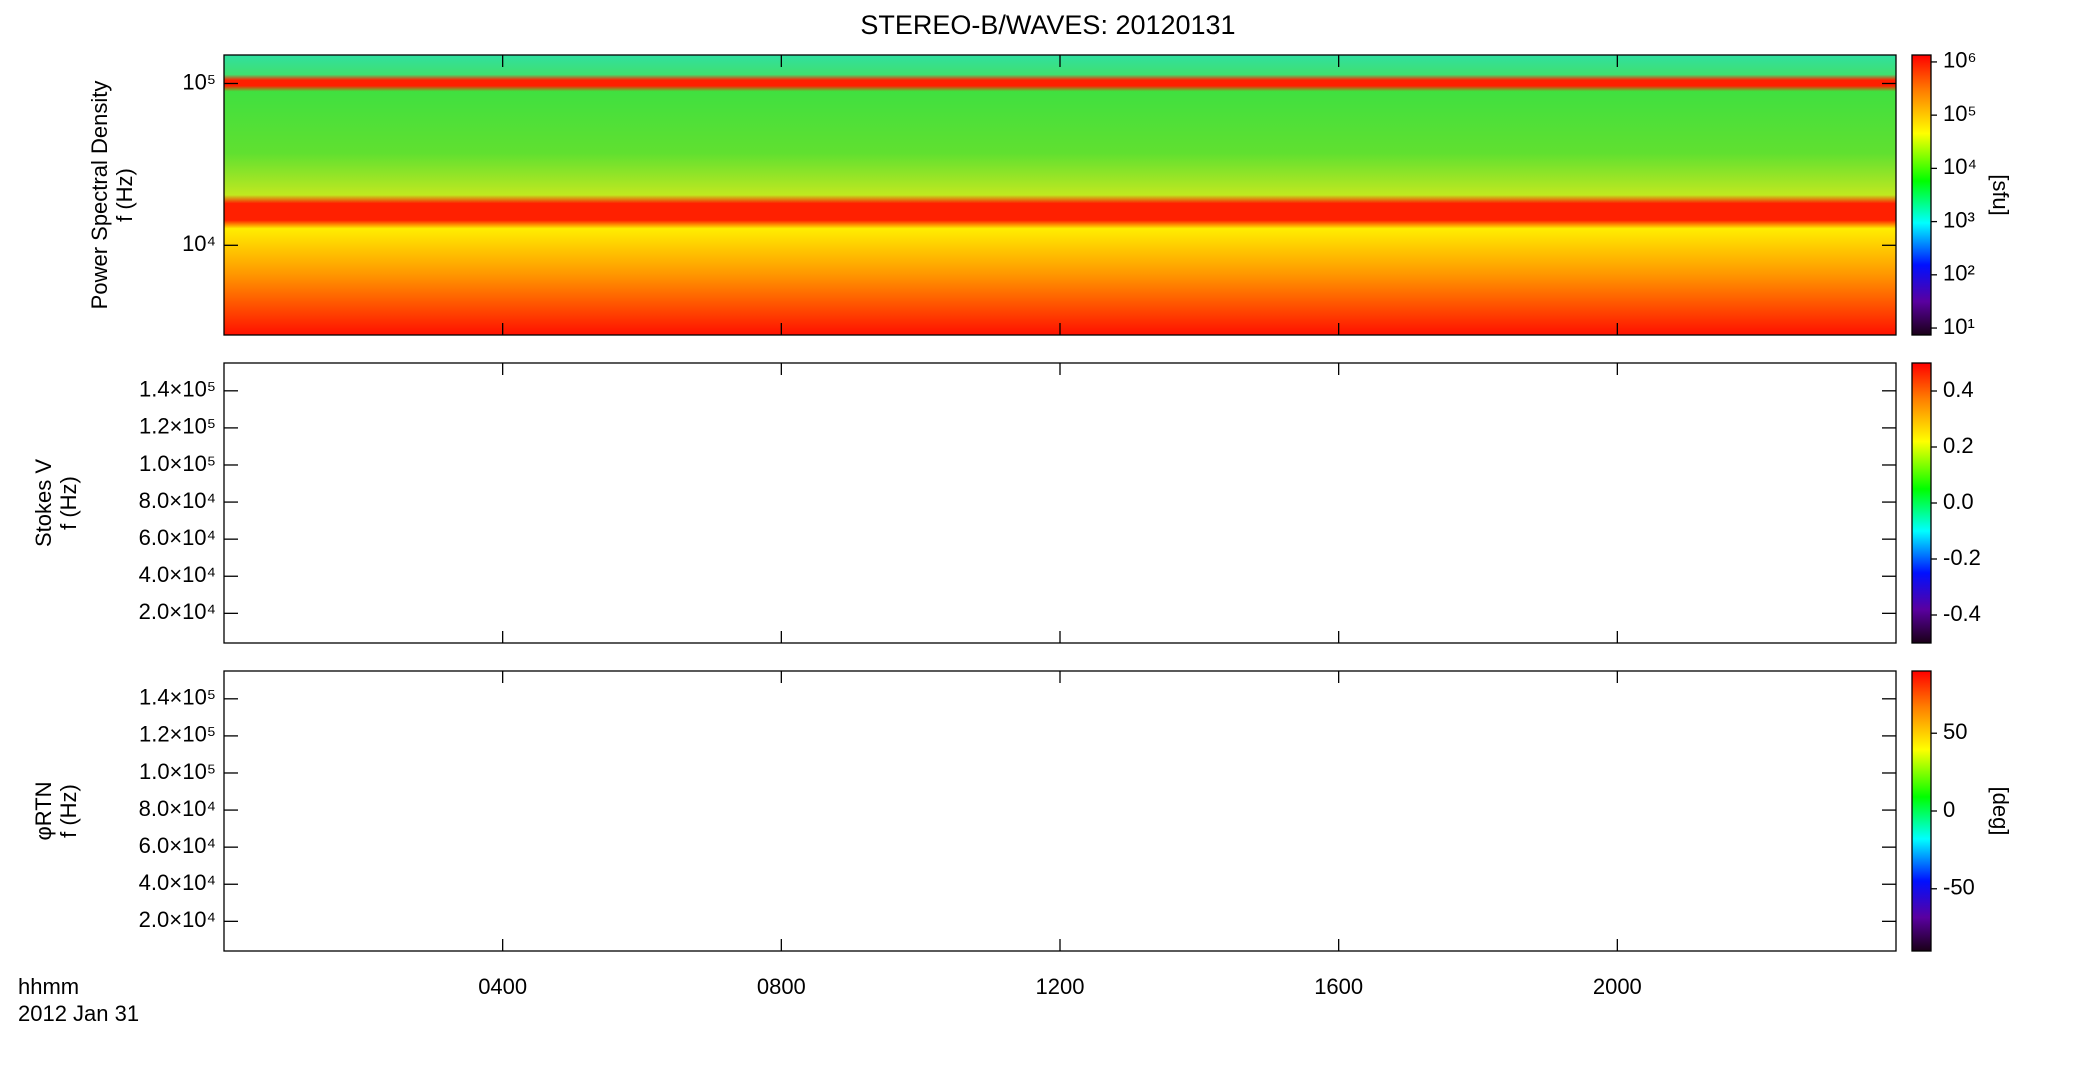  What do you see at coordinates (1047, 25) in the screenshot?
I see `chart-title: STEREO-B/WAVES: 20120131` at bounding box center [1047, 25].